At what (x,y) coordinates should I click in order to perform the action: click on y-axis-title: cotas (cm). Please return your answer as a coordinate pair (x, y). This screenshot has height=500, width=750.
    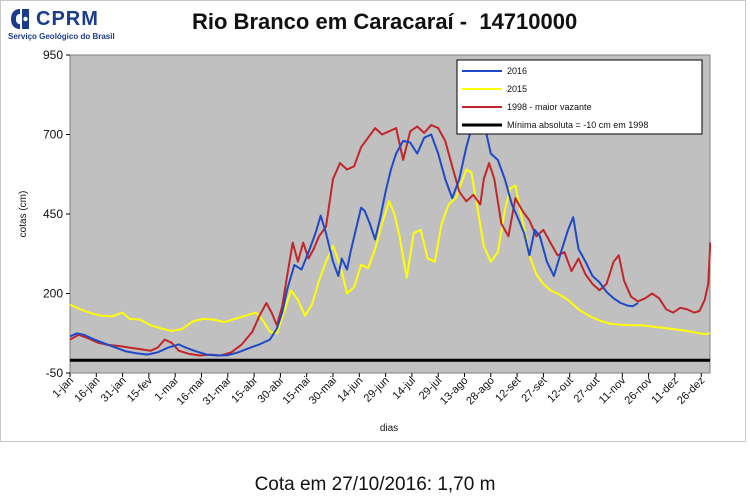
    Looking at the image, I should click on (23, 214).